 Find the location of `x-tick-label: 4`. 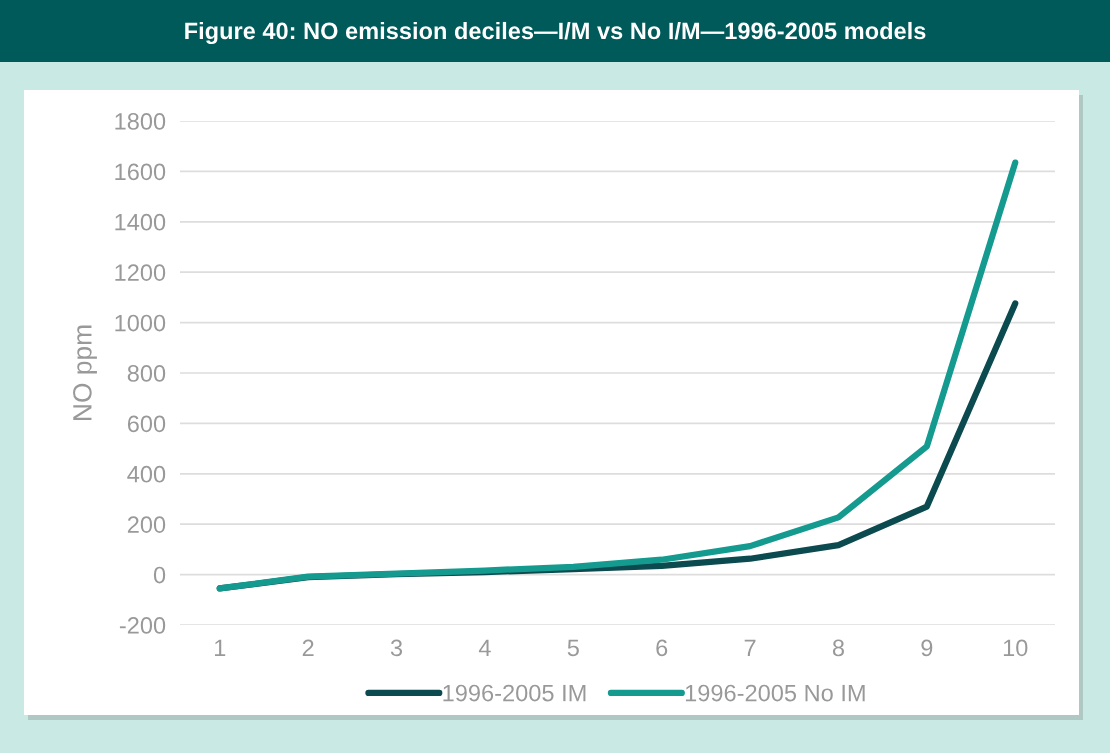

x-tick-label: 4 is located at coordinates (484, 647).